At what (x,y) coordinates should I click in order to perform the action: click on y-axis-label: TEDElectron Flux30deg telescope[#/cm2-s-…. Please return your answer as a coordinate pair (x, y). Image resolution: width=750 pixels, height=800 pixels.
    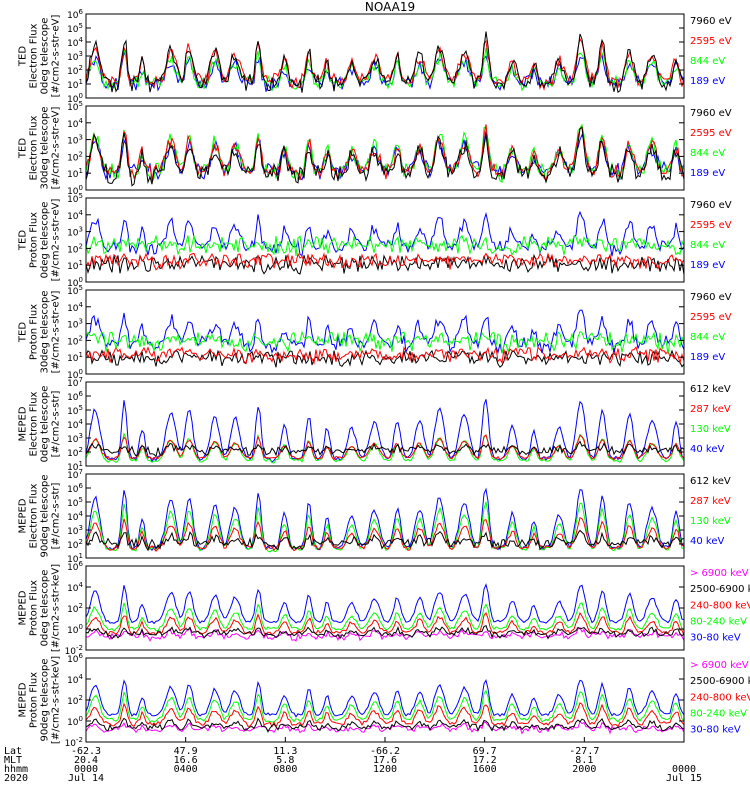
    Looking at the image, I should click on (40, 147).